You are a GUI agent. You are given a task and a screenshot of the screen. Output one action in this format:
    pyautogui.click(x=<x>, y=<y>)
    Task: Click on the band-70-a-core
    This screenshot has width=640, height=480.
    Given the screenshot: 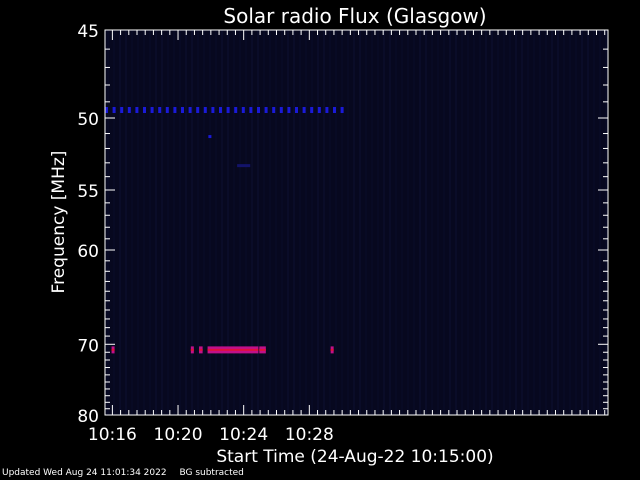 What is the action you would take?
    pyautogui.click(x=113, y=349)
    